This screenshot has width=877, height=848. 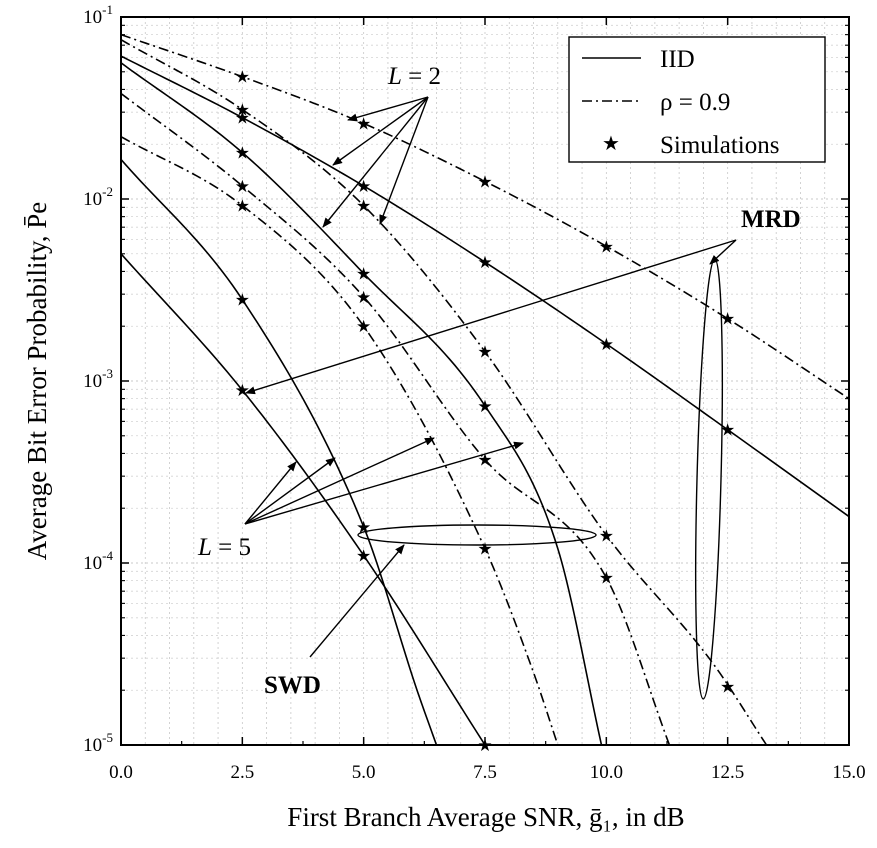 What do you see at coordinates (677, 59) in the screenshot?
I see `legend-label-iid: IID` at bounding box center [677, 59].